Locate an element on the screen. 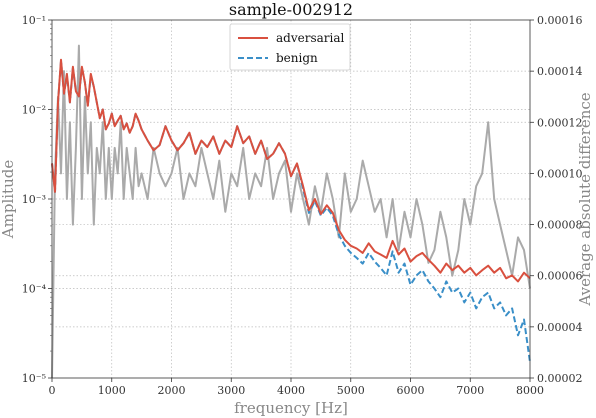  y2-tick-label: 0.00008 is located at coordinates (560, 225).